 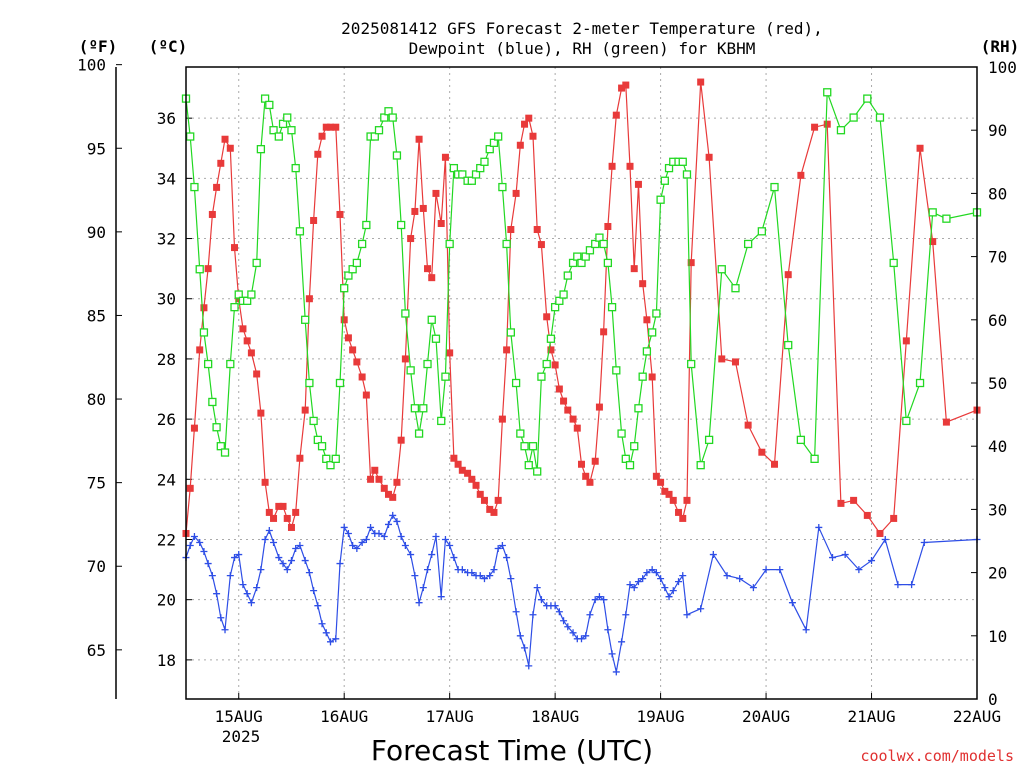 I want to click on rh-tick-label: 100, so click(x=1002, y=67).